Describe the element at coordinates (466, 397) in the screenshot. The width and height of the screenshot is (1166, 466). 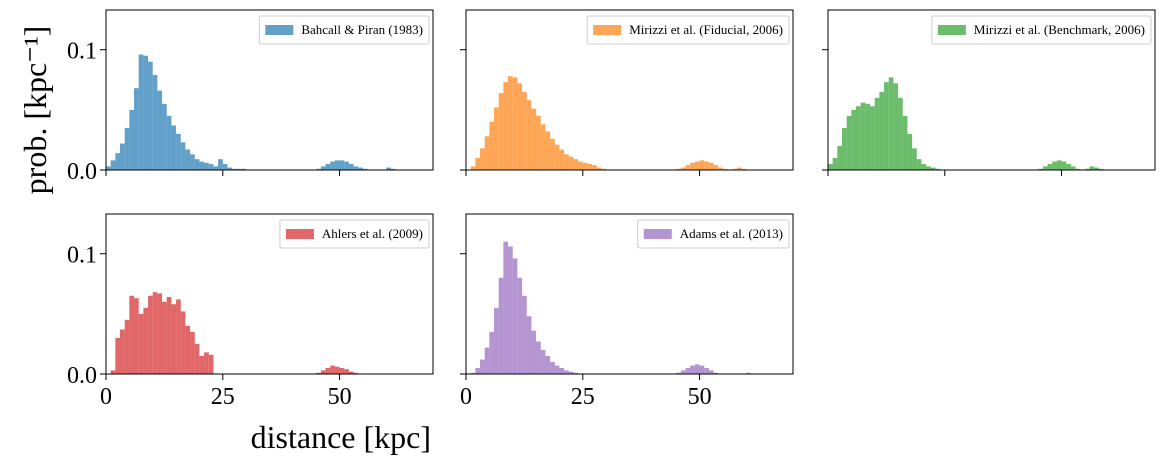
I see `x-tick-label: 0` at that location.